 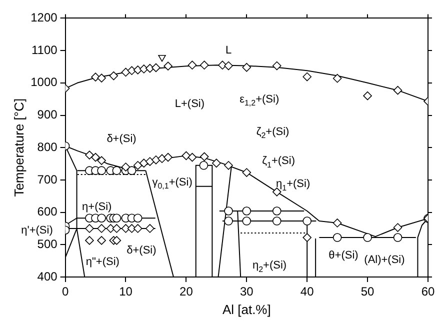 I want to click on text: η'+(Si), so click(x=37, y=230).